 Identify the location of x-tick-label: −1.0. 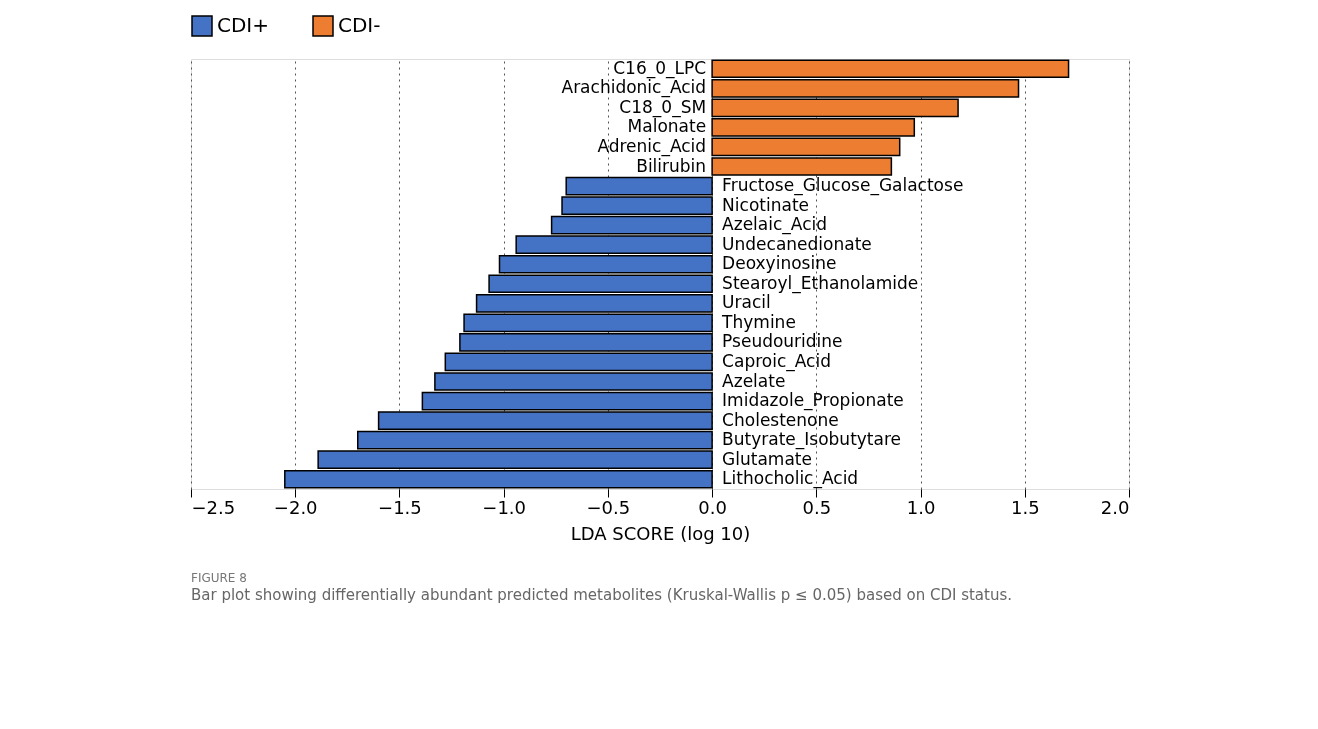
(504, 507).